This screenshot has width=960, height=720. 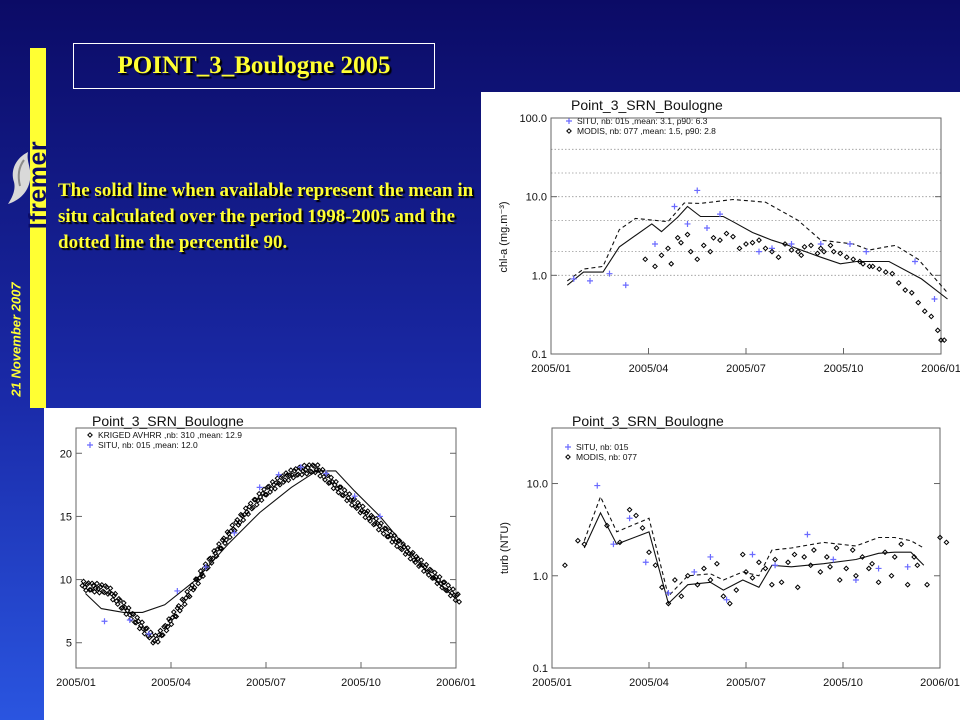 What do you see at coordinates (66, 517) in the screenshot?
I see `y-tick-label: 15` at bounding box center [66, 517].